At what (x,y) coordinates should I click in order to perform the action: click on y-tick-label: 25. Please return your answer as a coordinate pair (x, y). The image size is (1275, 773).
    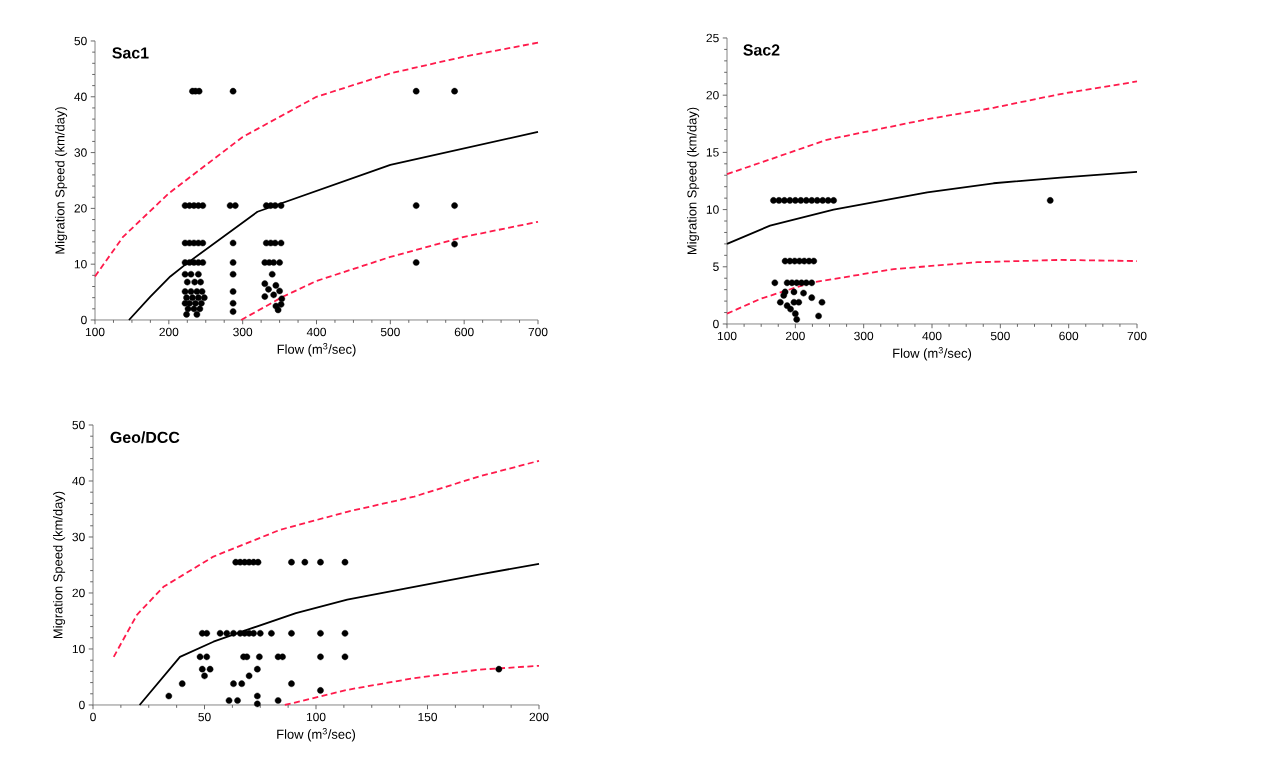
    Looking at the image, I should click on (712, 38).